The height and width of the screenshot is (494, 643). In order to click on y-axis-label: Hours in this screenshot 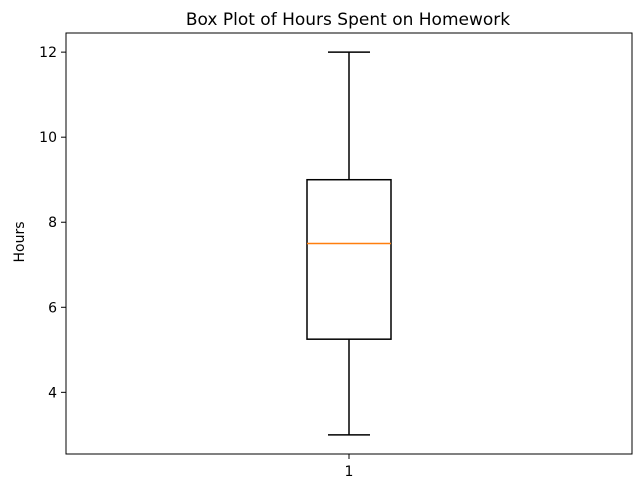, I will do `click(20, 241)`.